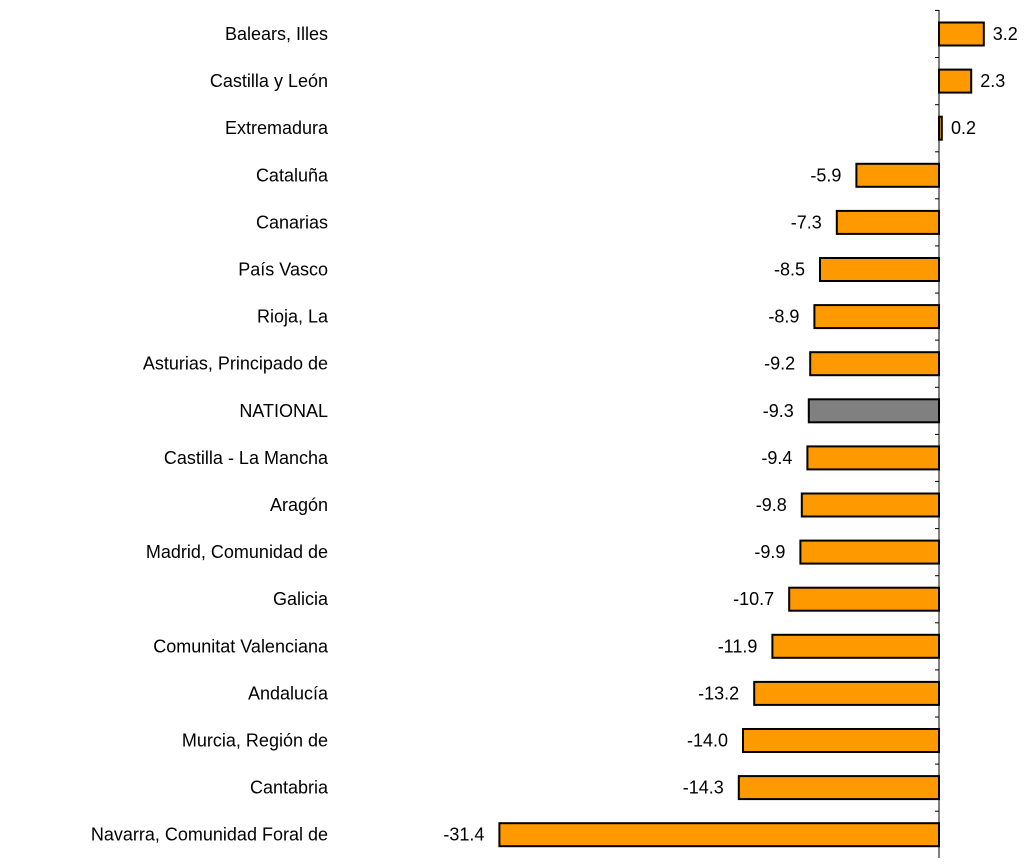 The image size is (1030, 868). Describe the element at coordinates (873, 458) in the screenshot. I see `bar-castilla-la-mancha` at that location.